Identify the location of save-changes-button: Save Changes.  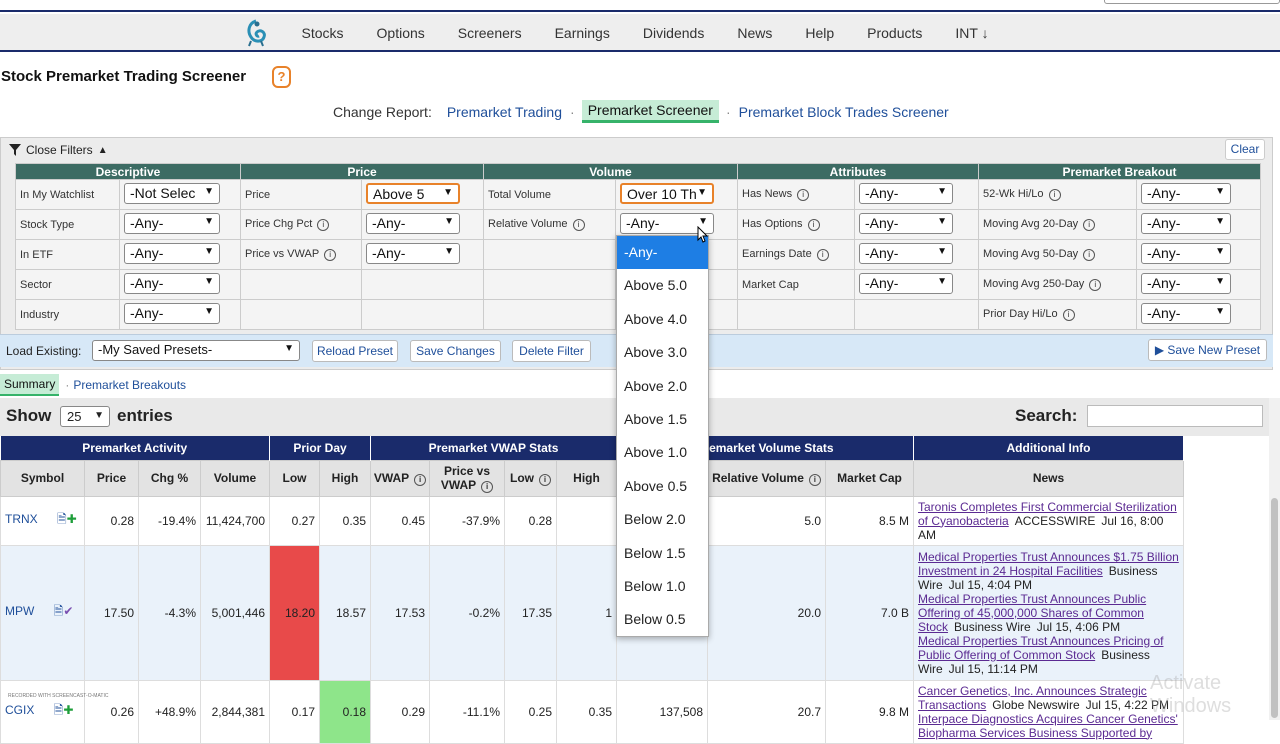
(455, 351).